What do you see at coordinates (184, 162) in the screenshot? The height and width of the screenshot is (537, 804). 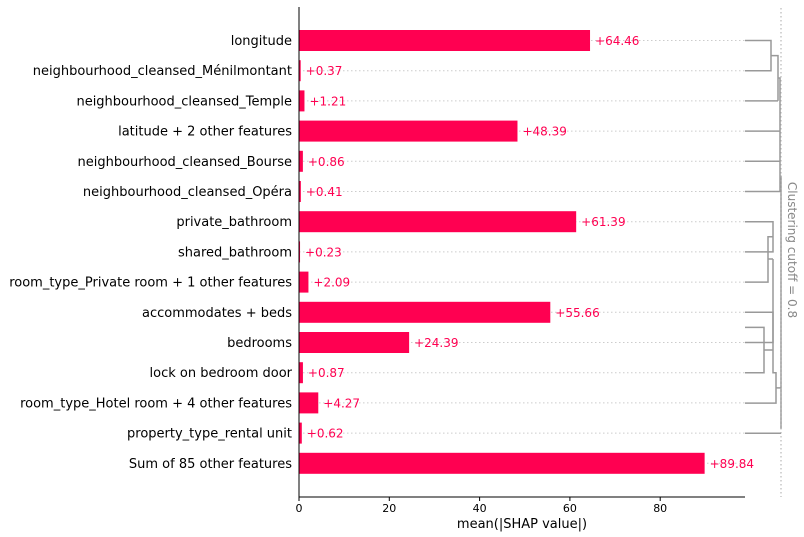 I see `category-label: neighbourhood_cleansed_Bourse` at bounding box center [184, 162].